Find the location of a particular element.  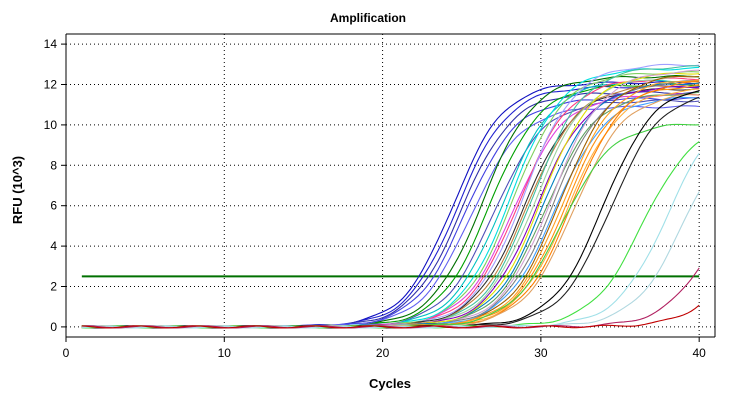

x-axis-label: Cycles is located at coordinates (390, 383).